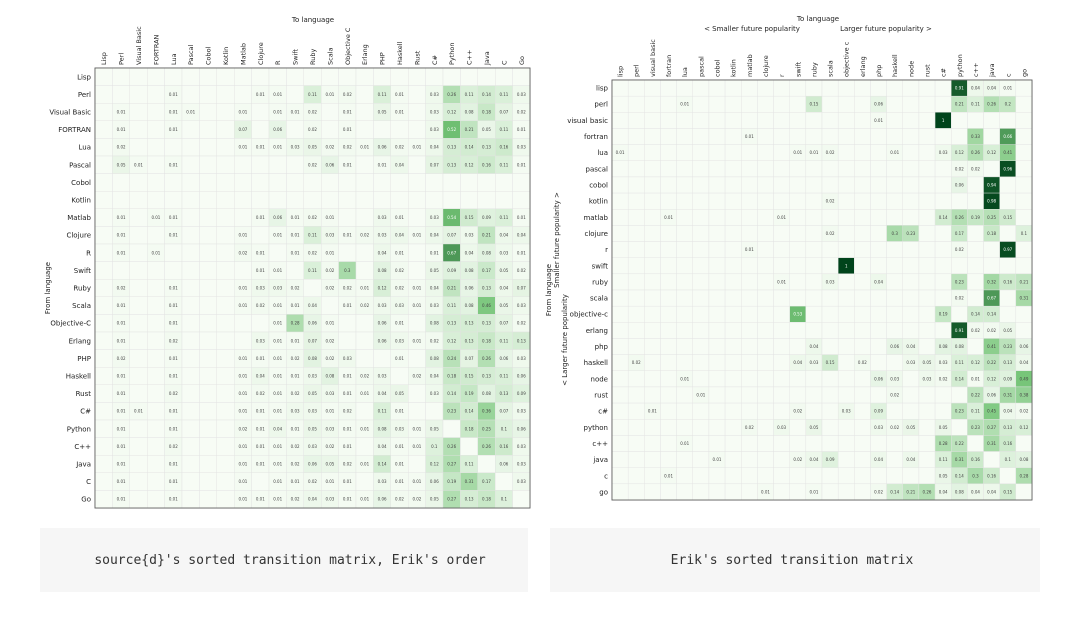 Image resolution: width=1084 pixels, height=620 pixels. What do you see at coordinates (991, 298) in the screenshot?
I see `cell-label: 0.67` at bounding box center [991, 298].